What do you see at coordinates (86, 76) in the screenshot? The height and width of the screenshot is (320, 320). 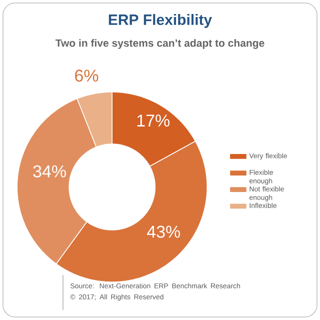 I see `data-label: 6%` at bounding box center [86, 76].